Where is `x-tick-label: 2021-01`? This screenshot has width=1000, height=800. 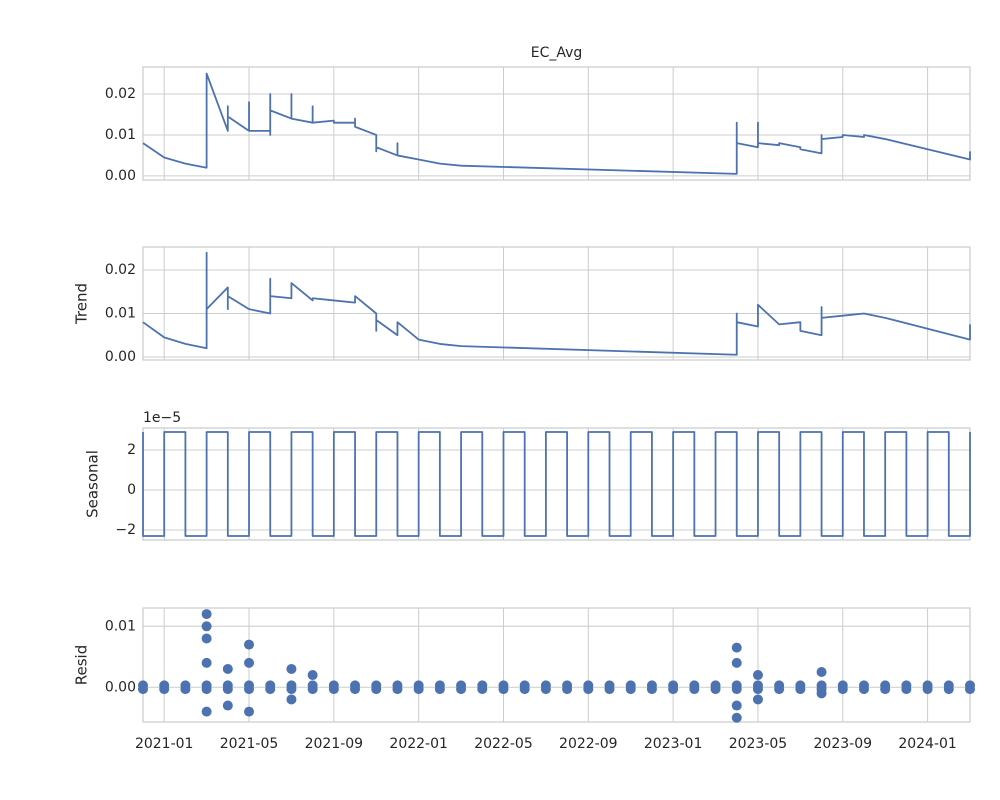 x-tick-label: 2021-01 is located at coordinates (164, 744).